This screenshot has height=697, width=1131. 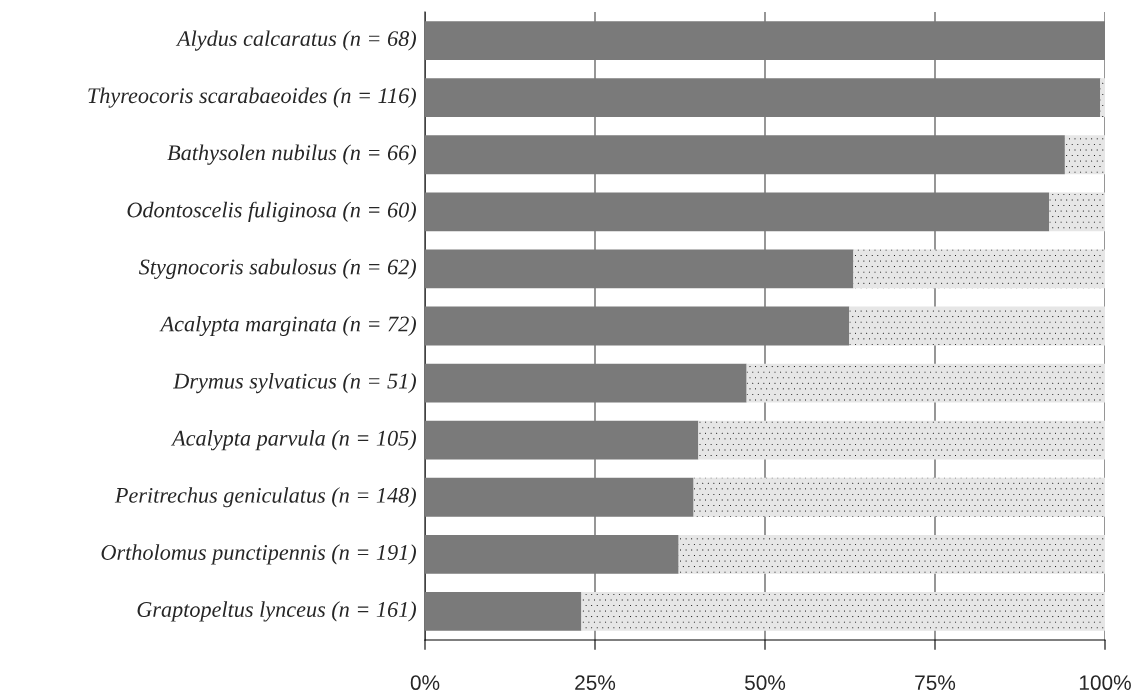 What do you see at coordinates (425, 683) in the screenshot?
I see `x-tick-label: 0%` at bounding box center [425, 683].